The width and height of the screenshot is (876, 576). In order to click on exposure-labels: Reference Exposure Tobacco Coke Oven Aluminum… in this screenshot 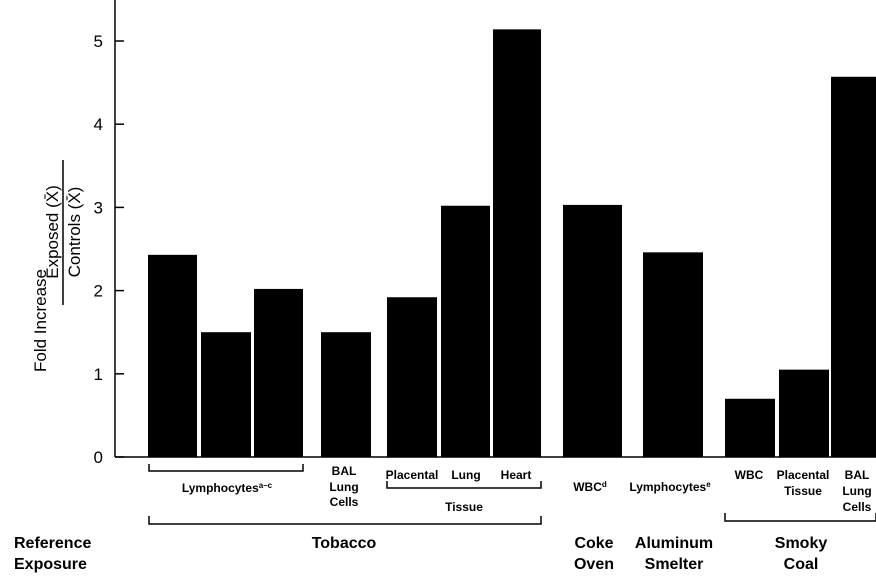, I will do `click(420, 554)`.